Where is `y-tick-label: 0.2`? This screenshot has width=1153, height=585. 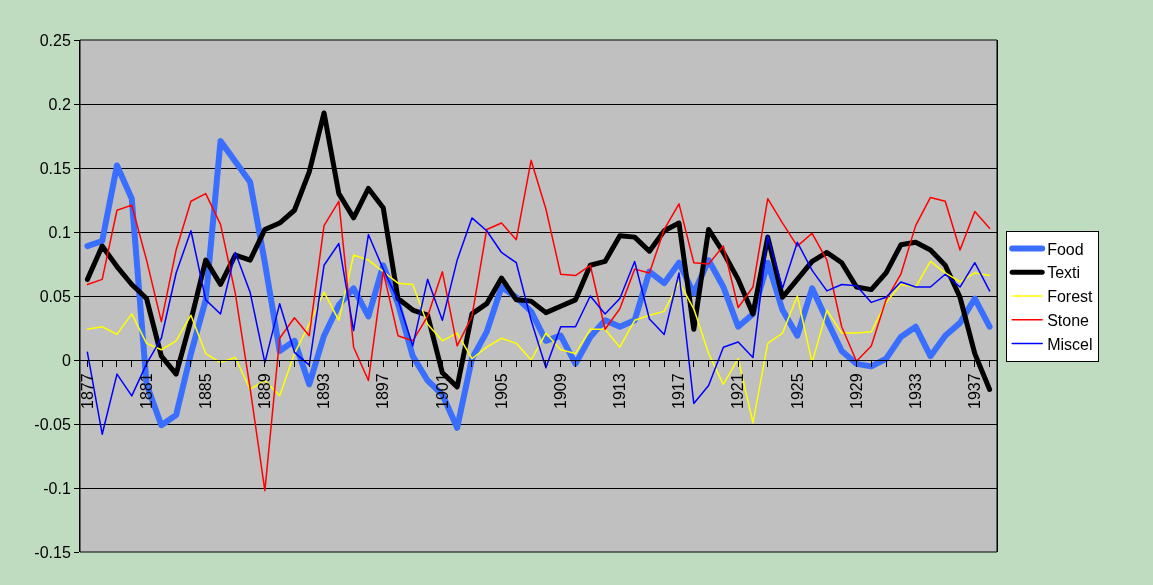
y-tick-label: 0.2 is located at coordinates (59, 104).